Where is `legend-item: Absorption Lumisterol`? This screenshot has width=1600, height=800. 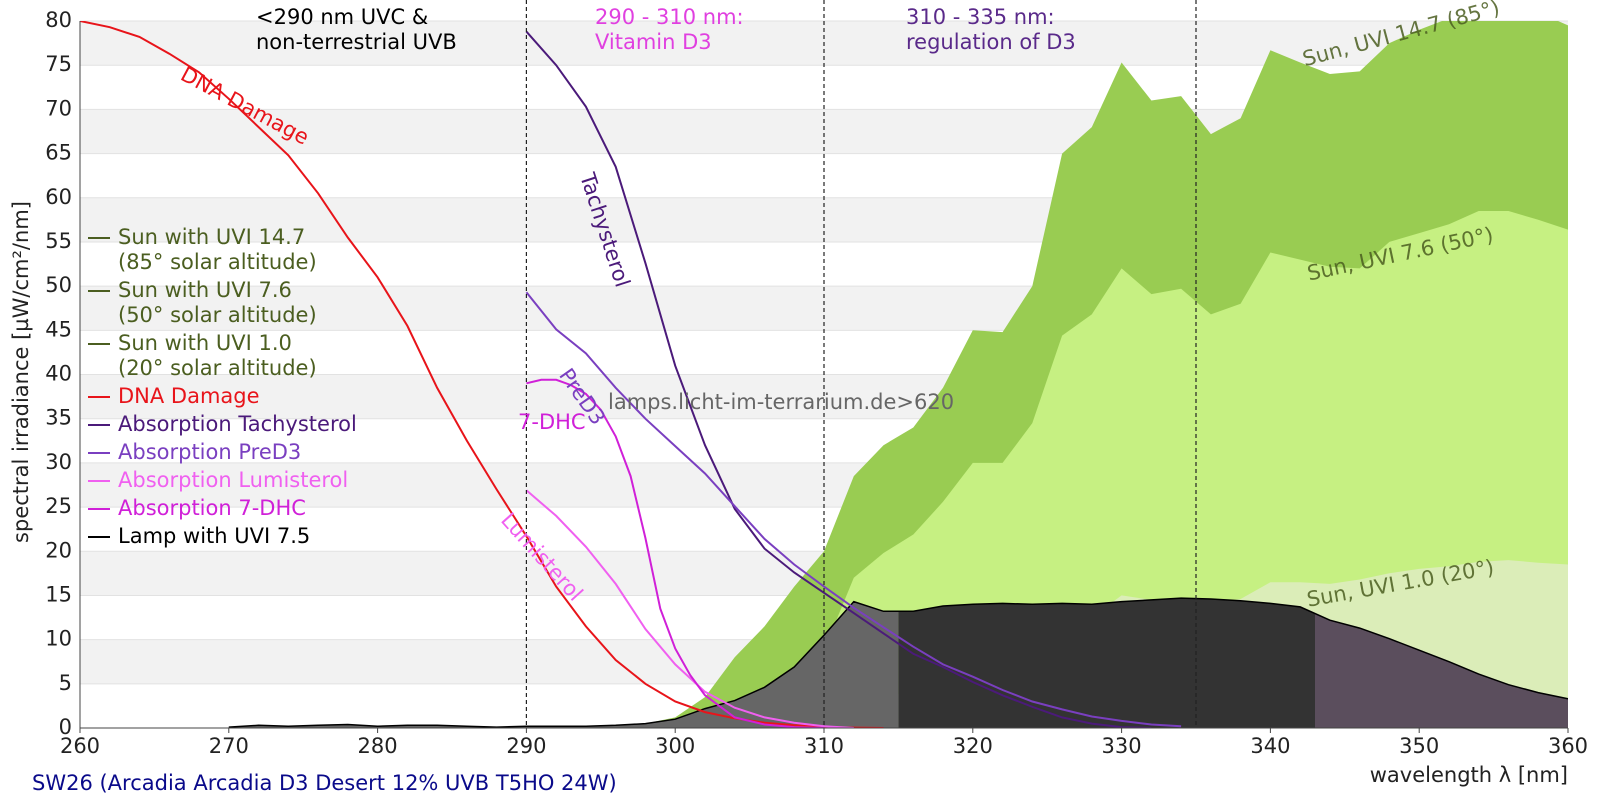 legend-item: Absorption Lumisterol is located at coordinates (222, 480).